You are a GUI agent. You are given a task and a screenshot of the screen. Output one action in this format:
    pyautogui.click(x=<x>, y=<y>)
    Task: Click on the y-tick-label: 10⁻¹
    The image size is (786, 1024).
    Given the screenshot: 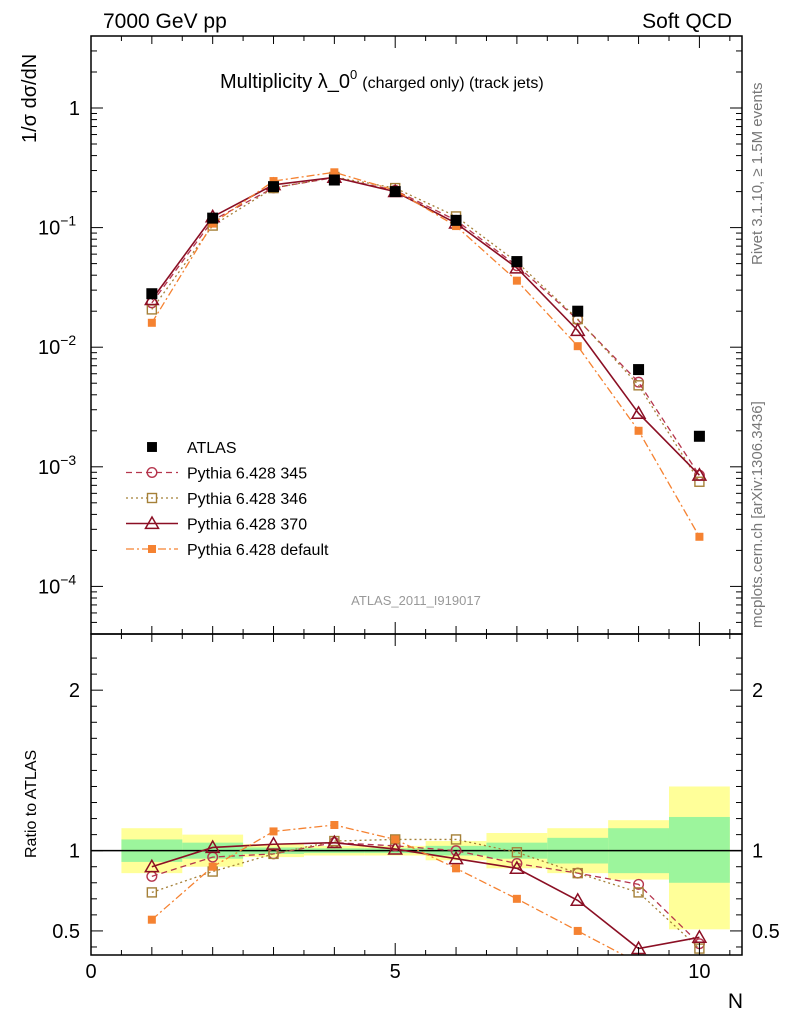 What is the action you would take?
    pyautogui.click(x=57, y=226)
    